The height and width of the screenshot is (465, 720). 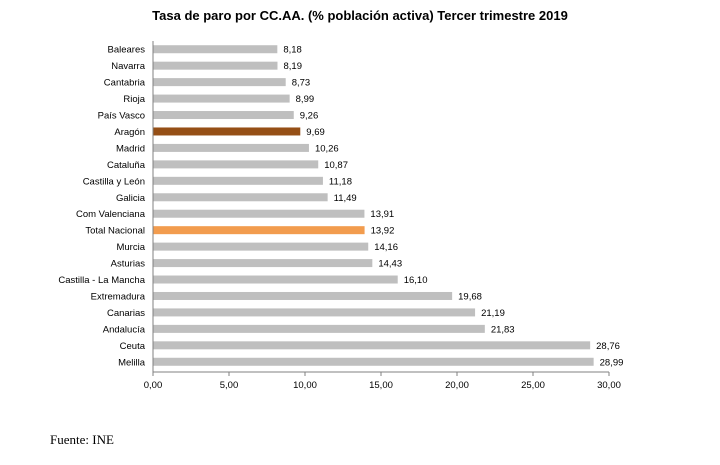 What do you see at coordinates (153, 385) in the screenshot?
I see `x-tick-label: 0,00` at bounding box center [153, 385].